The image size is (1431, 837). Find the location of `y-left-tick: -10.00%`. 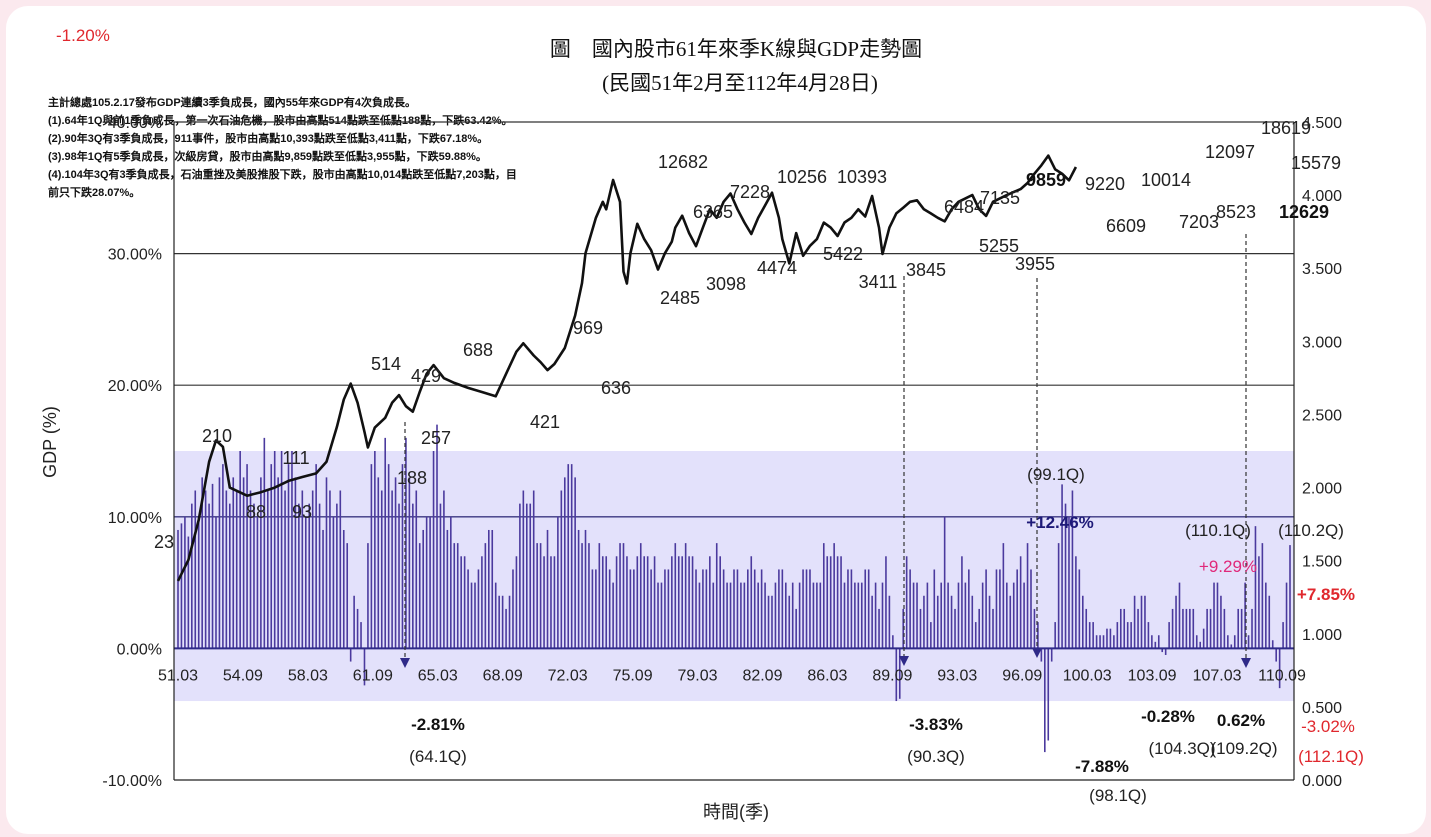

y-left-tick: -10.00% is located at coordinates (132, 781).